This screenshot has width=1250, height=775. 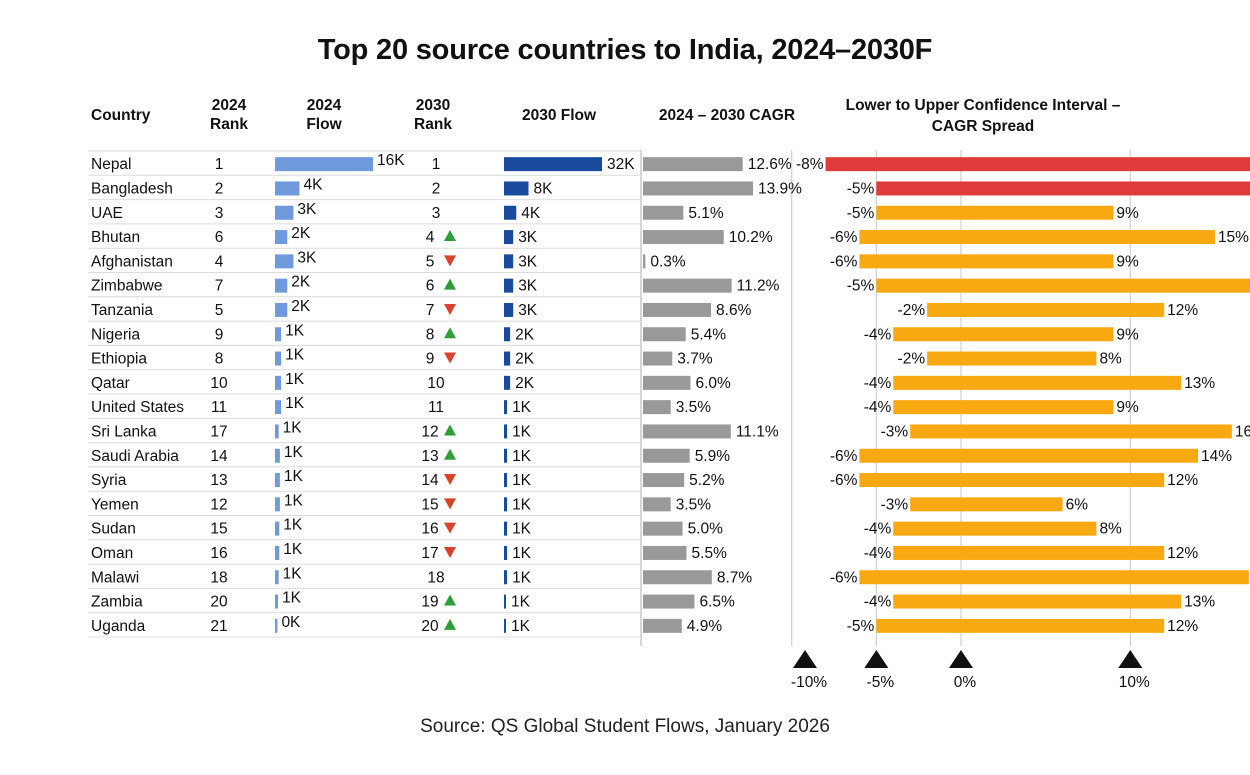 I want to click on rank-2030: 3, so click(x=436, y=213).